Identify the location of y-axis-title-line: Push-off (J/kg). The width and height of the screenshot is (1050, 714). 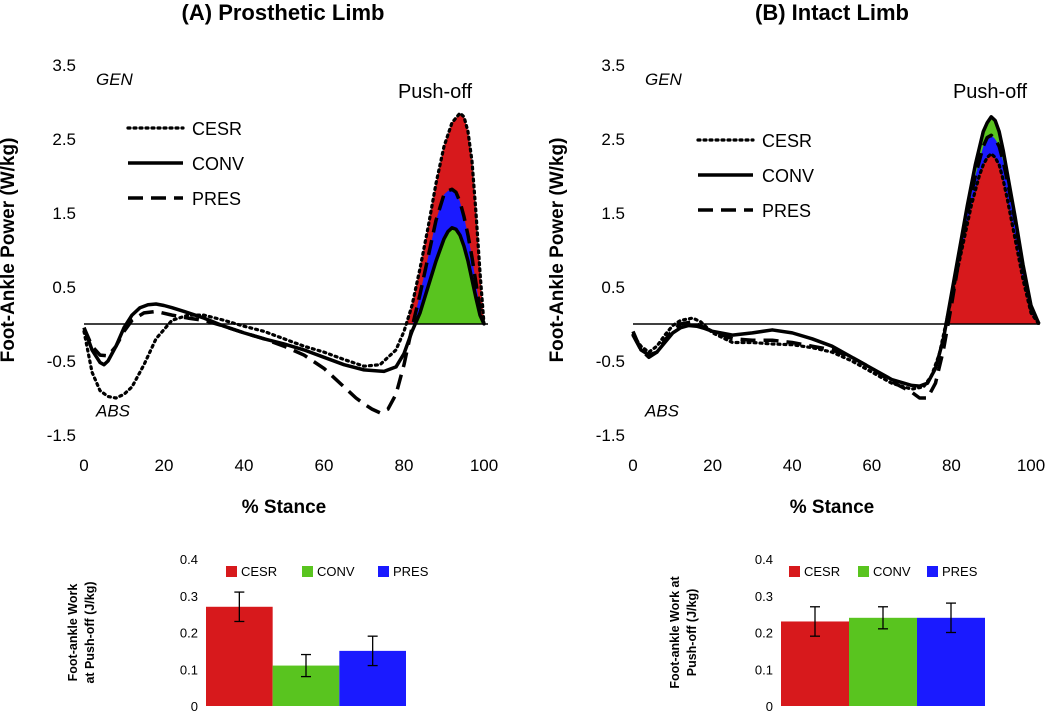
(692, 633).